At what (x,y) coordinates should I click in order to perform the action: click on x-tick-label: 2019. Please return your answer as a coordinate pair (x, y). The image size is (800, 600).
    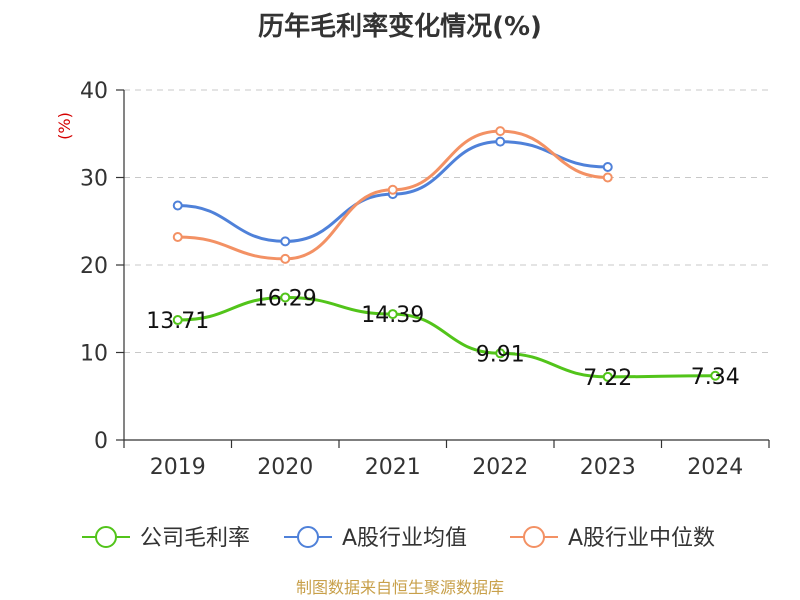
    Looking at the image, I should click on (178, 467).